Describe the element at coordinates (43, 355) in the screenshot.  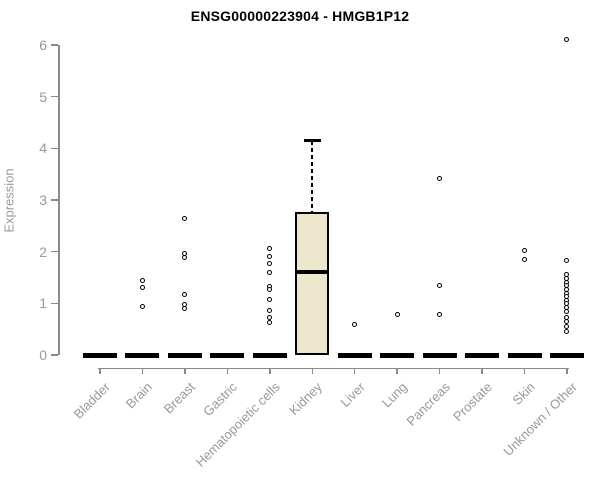
I see `y-tick-label: 0` at that location.